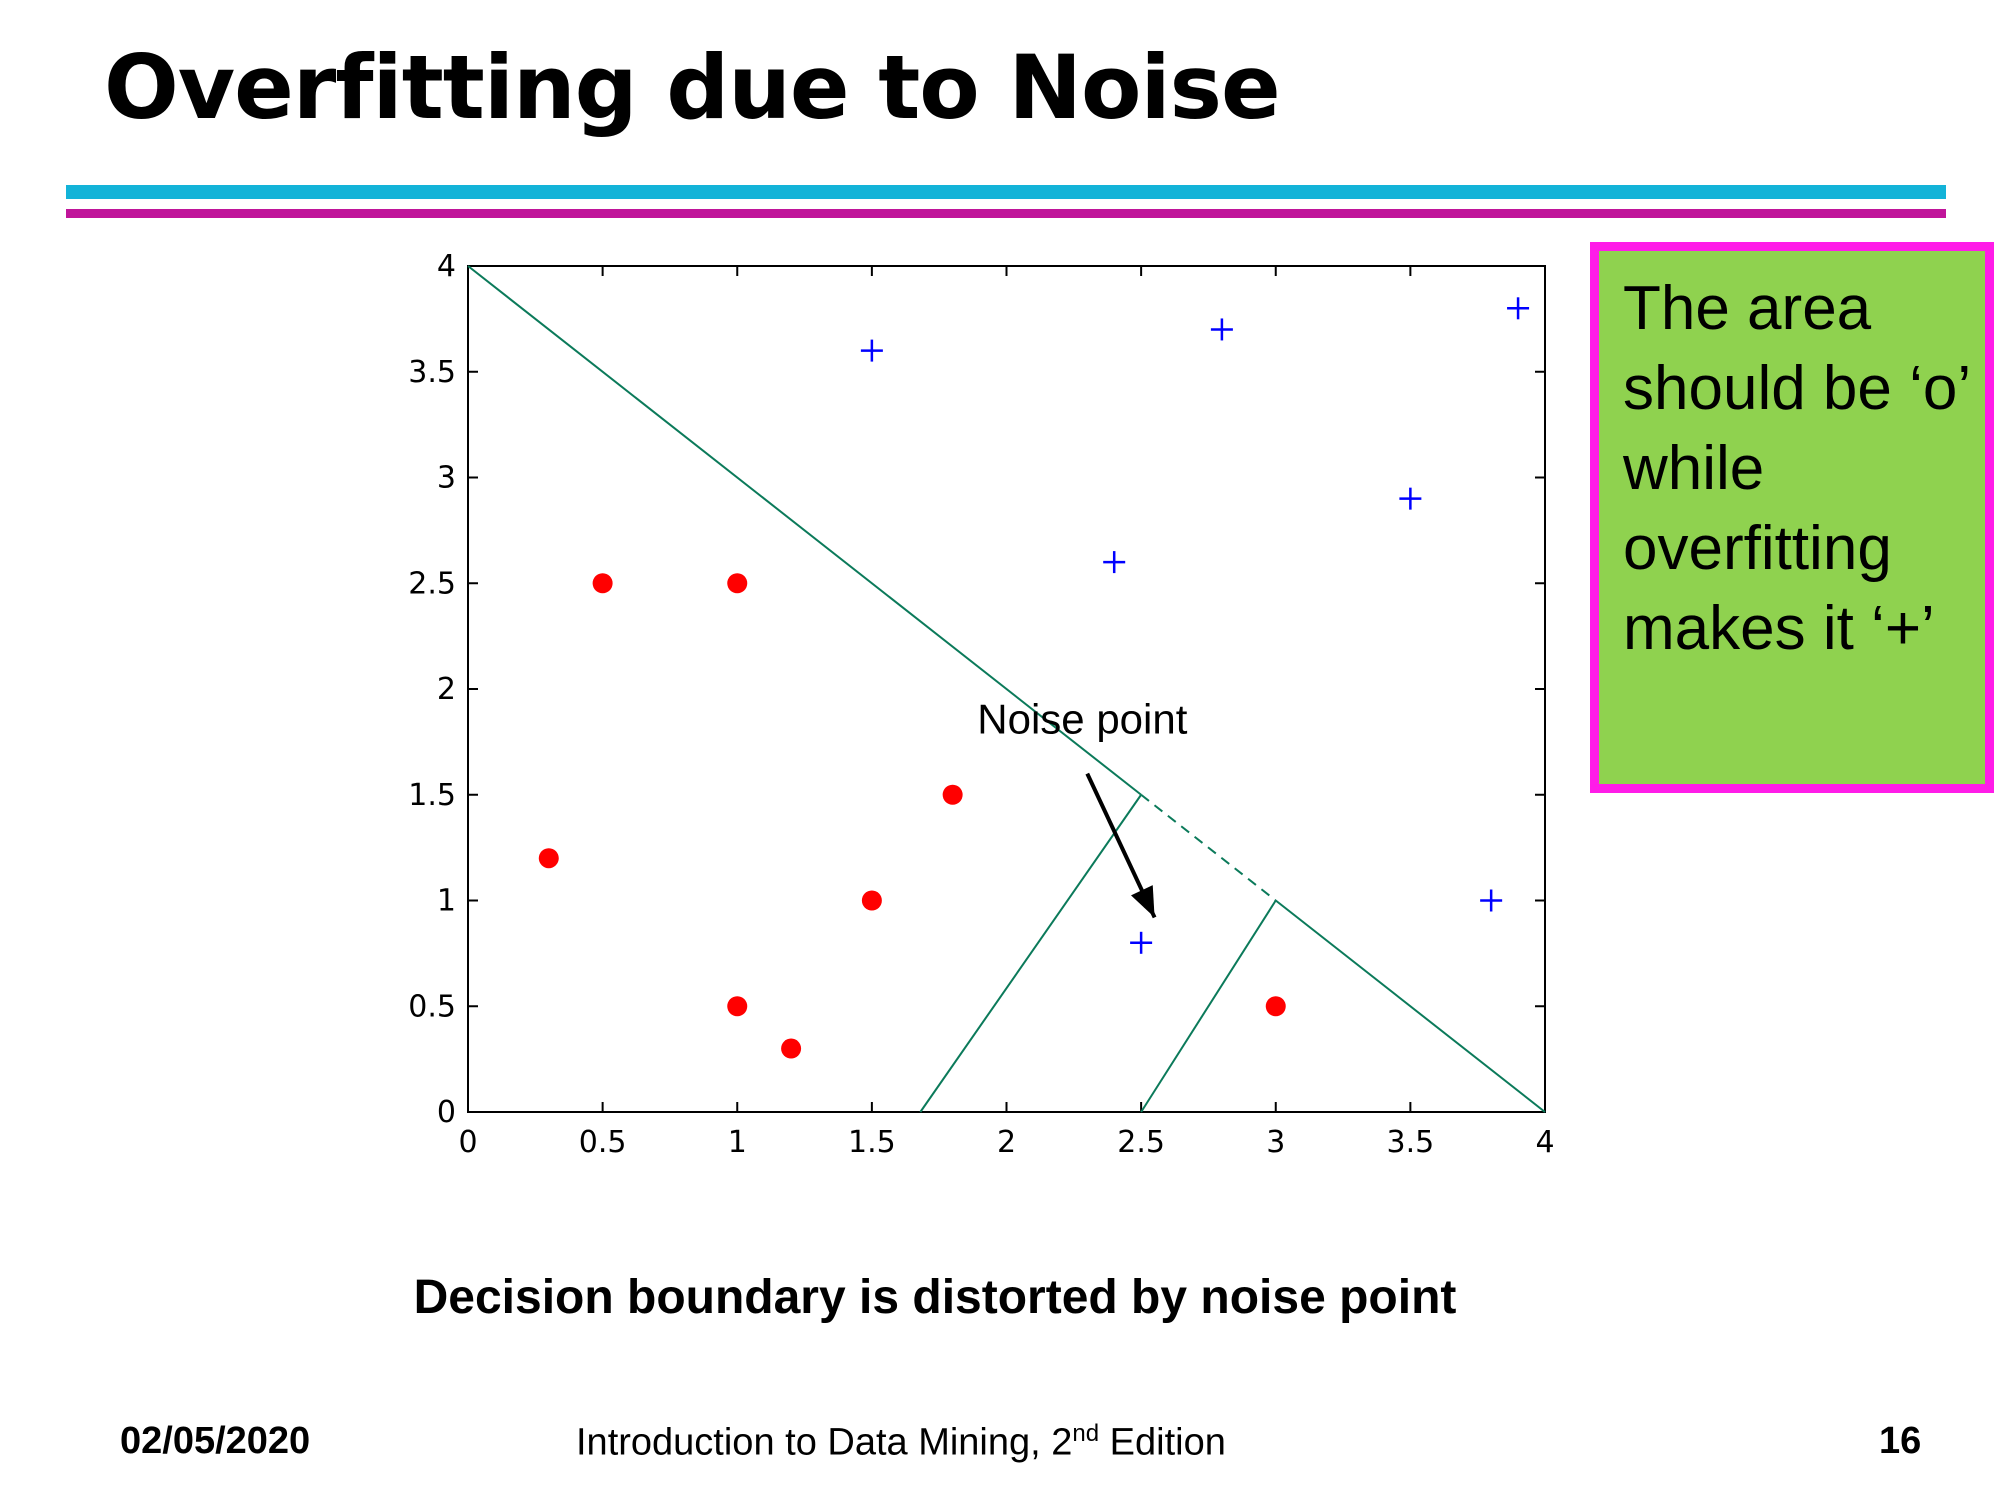  Describe the element at coordinates (432, 372) in the screenshot. I see `y-tick-label: 3.5` at that location.